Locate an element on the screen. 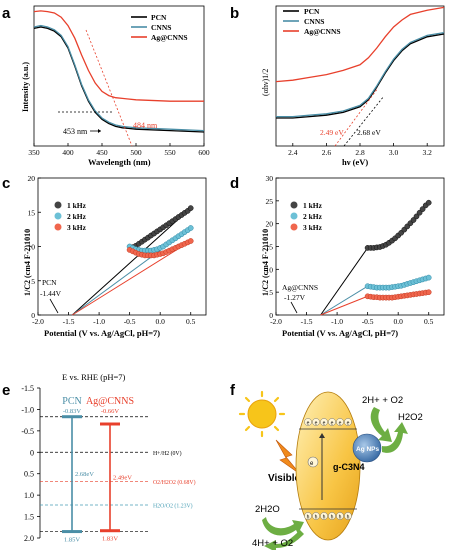 The height and width of the screenshot is (550, 453). legend-cnns-b: CNNS is located at coordinates (314, 21).